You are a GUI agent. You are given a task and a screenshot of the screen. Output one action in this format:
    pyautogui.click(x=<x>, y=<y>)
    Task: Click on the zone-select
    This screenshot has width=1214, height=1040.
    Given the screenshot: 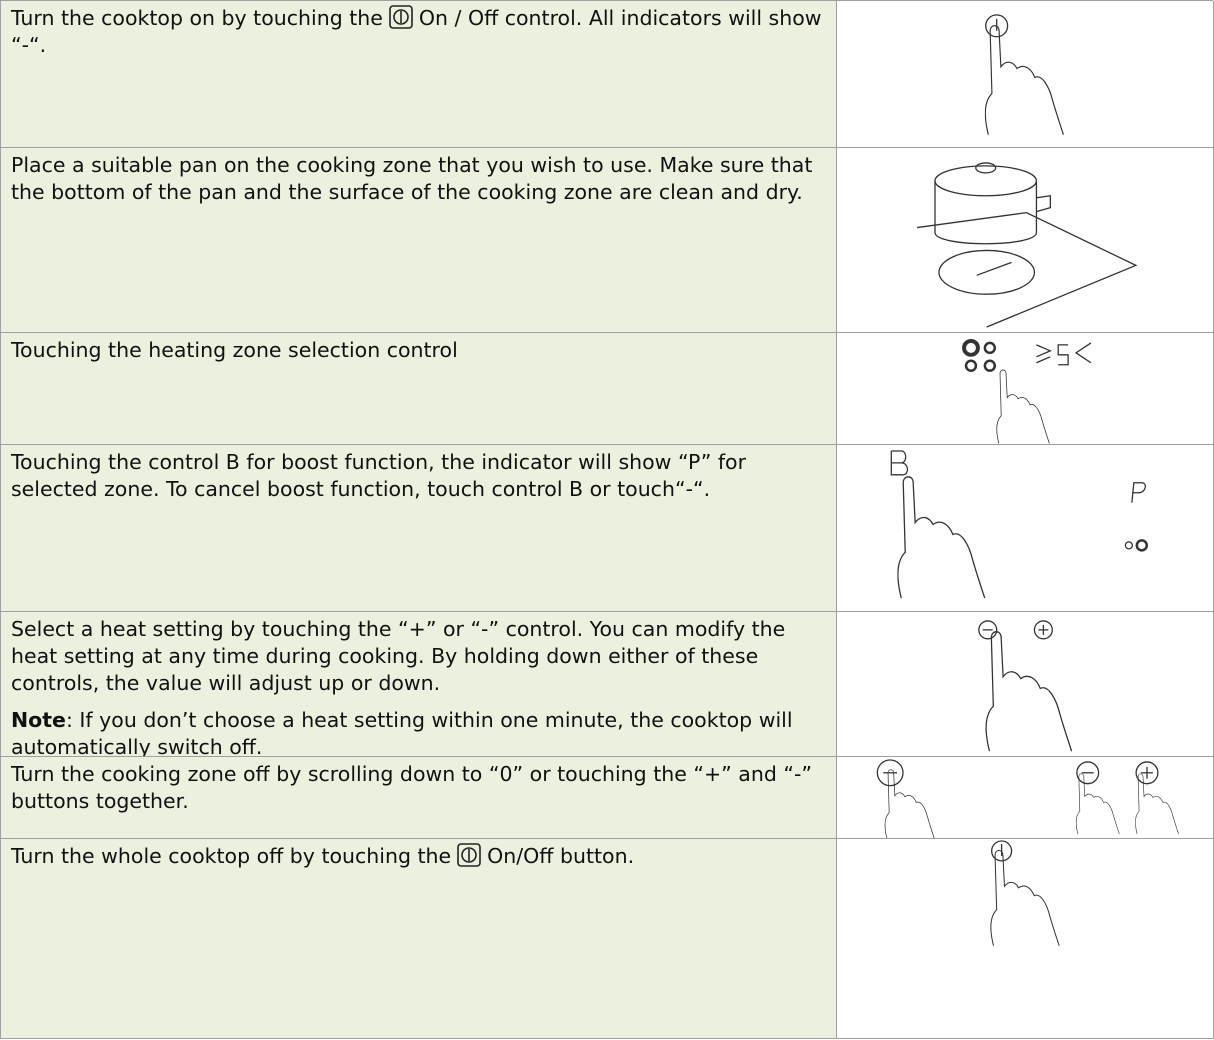 What is the action you would take?
    pyautogui.click(x=1027, y=391)
    